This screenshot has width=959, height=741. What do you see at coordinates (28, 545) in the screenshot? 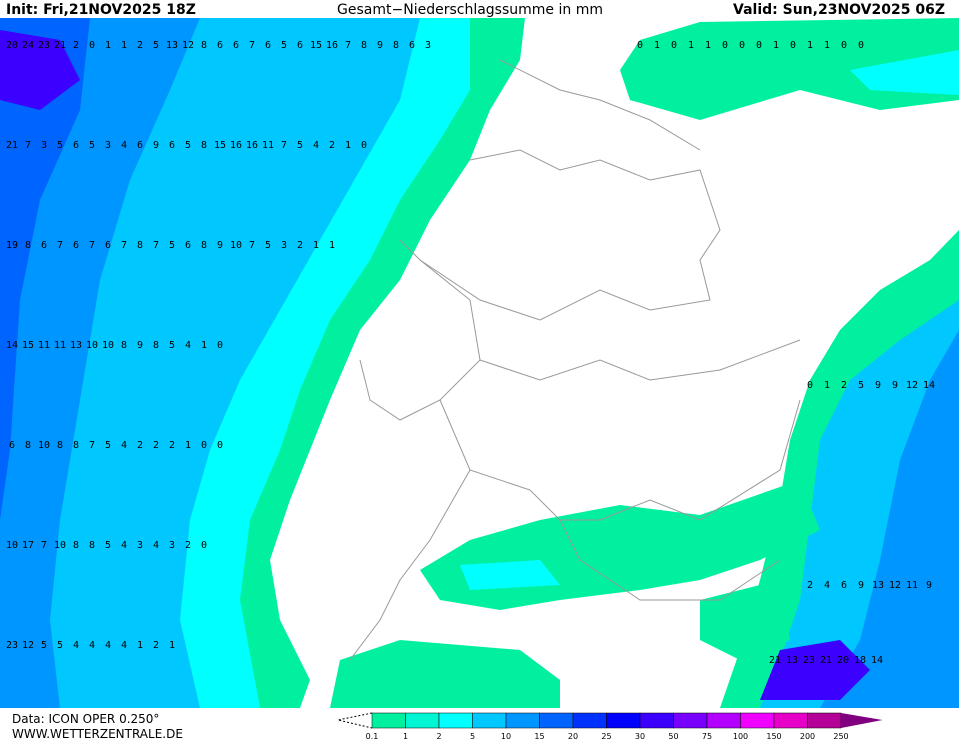
I see `grid-value: 17` at bounding box center [28, 545].